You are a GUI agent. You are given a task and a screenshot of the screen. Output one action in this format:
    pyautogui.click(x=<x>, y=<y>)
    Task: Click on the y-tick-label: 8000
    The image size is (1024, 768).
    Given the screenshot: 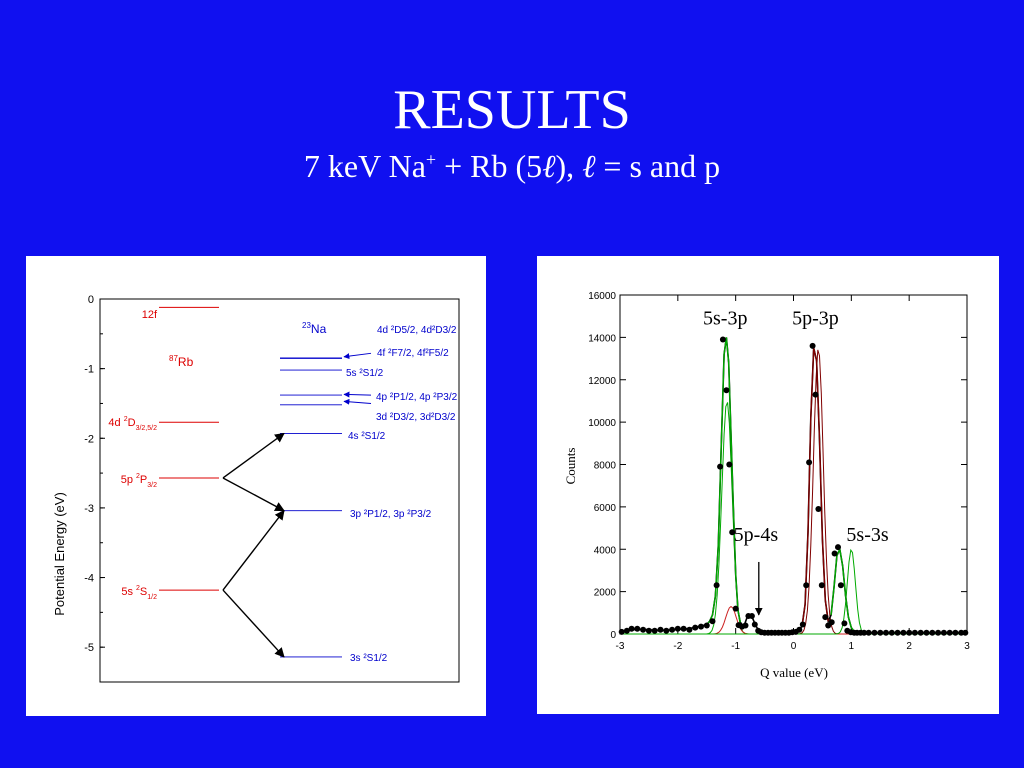 What is the action you would take?
    pyautogui.click(x=605, y=466)
    